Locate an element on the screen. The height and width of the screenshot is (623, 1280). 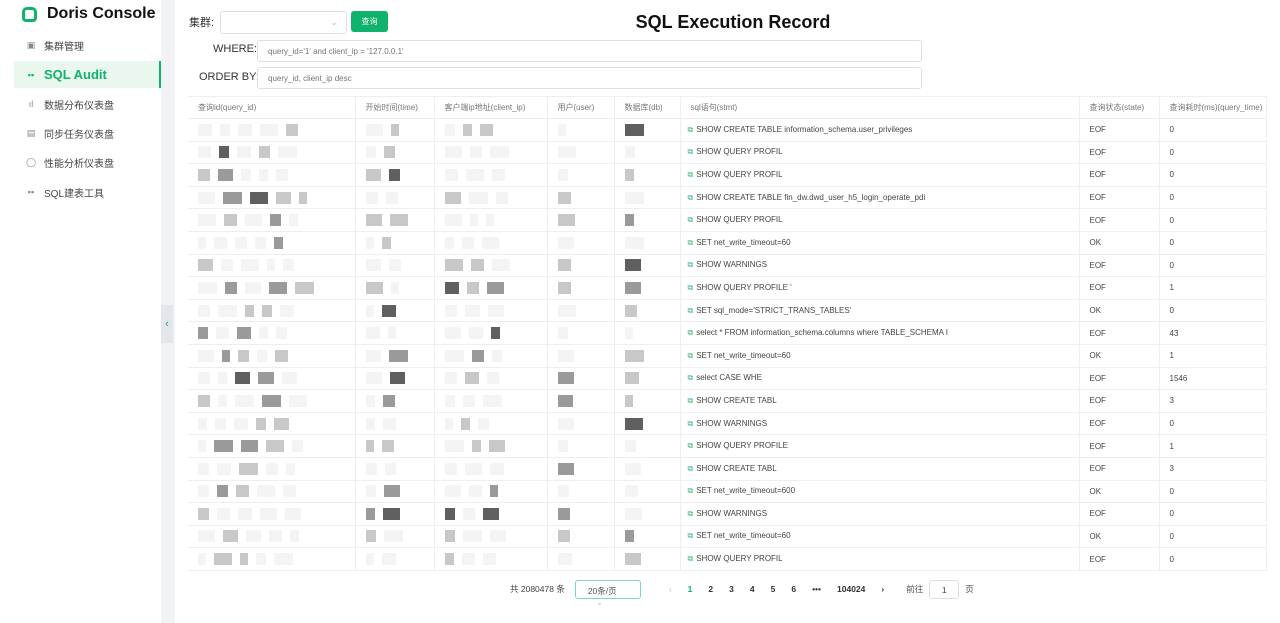
page-1: 1 is located at coordinates (690, 589).